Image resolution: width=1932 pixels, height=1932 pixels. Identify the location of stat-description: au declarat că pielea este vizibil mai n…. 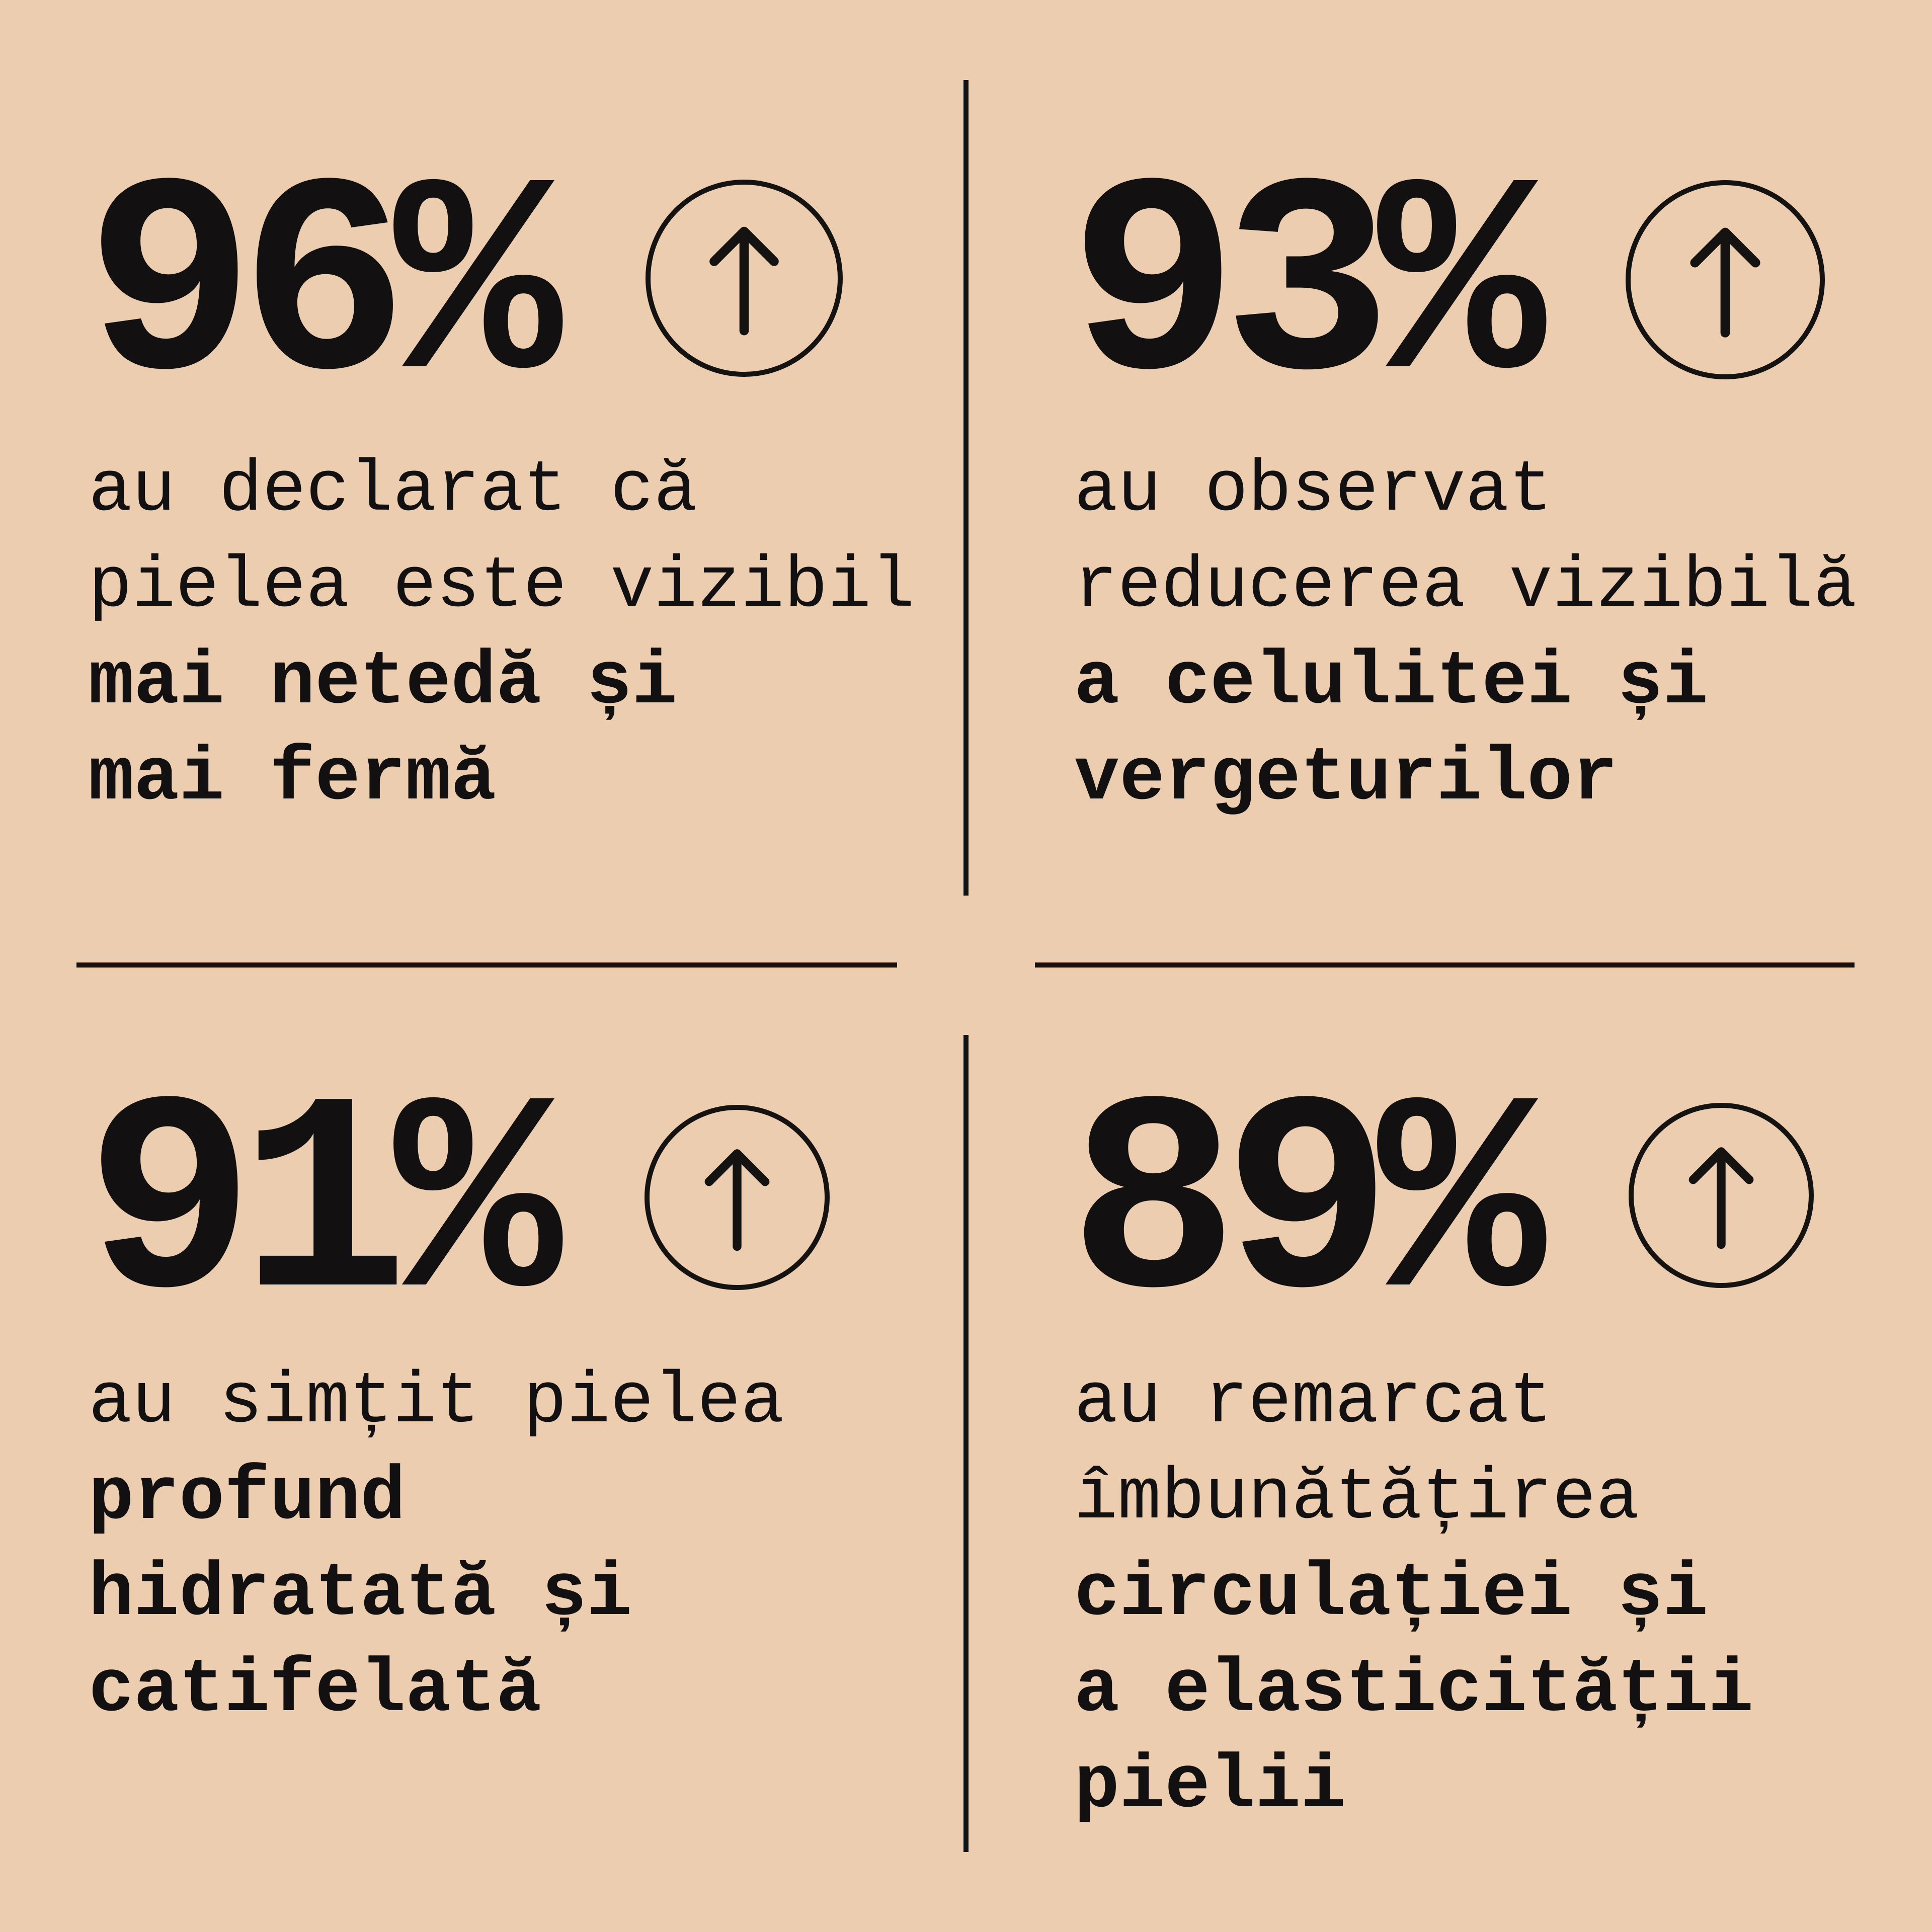
(502, 635).